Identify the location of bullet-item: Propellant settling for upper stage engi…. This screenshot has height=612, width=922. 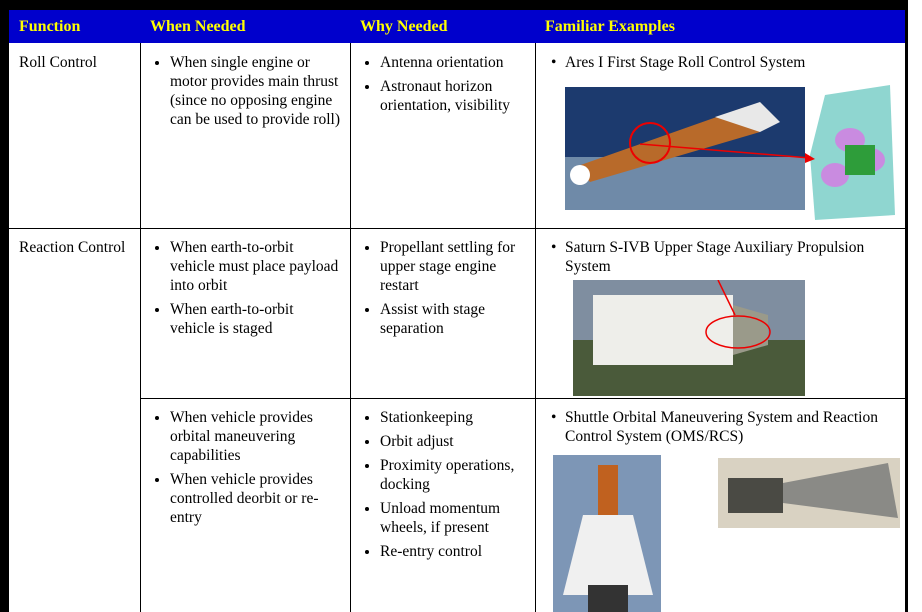
(453, 266).